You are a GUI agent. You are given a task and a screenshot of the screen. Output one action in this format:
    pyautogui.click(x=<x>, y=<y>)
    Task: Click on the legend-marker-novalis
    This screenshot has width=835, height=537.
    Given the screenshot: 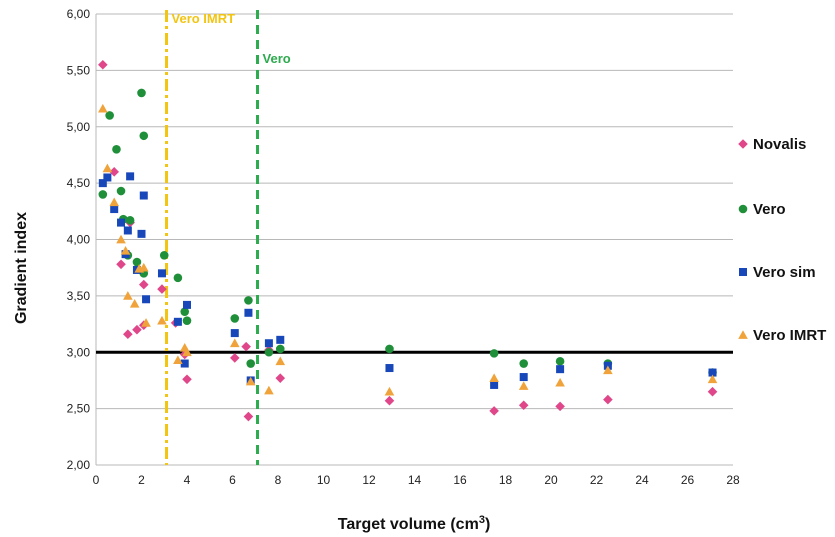 What is the action you would take?
    pyautogui.click(x=743, y=144)
    